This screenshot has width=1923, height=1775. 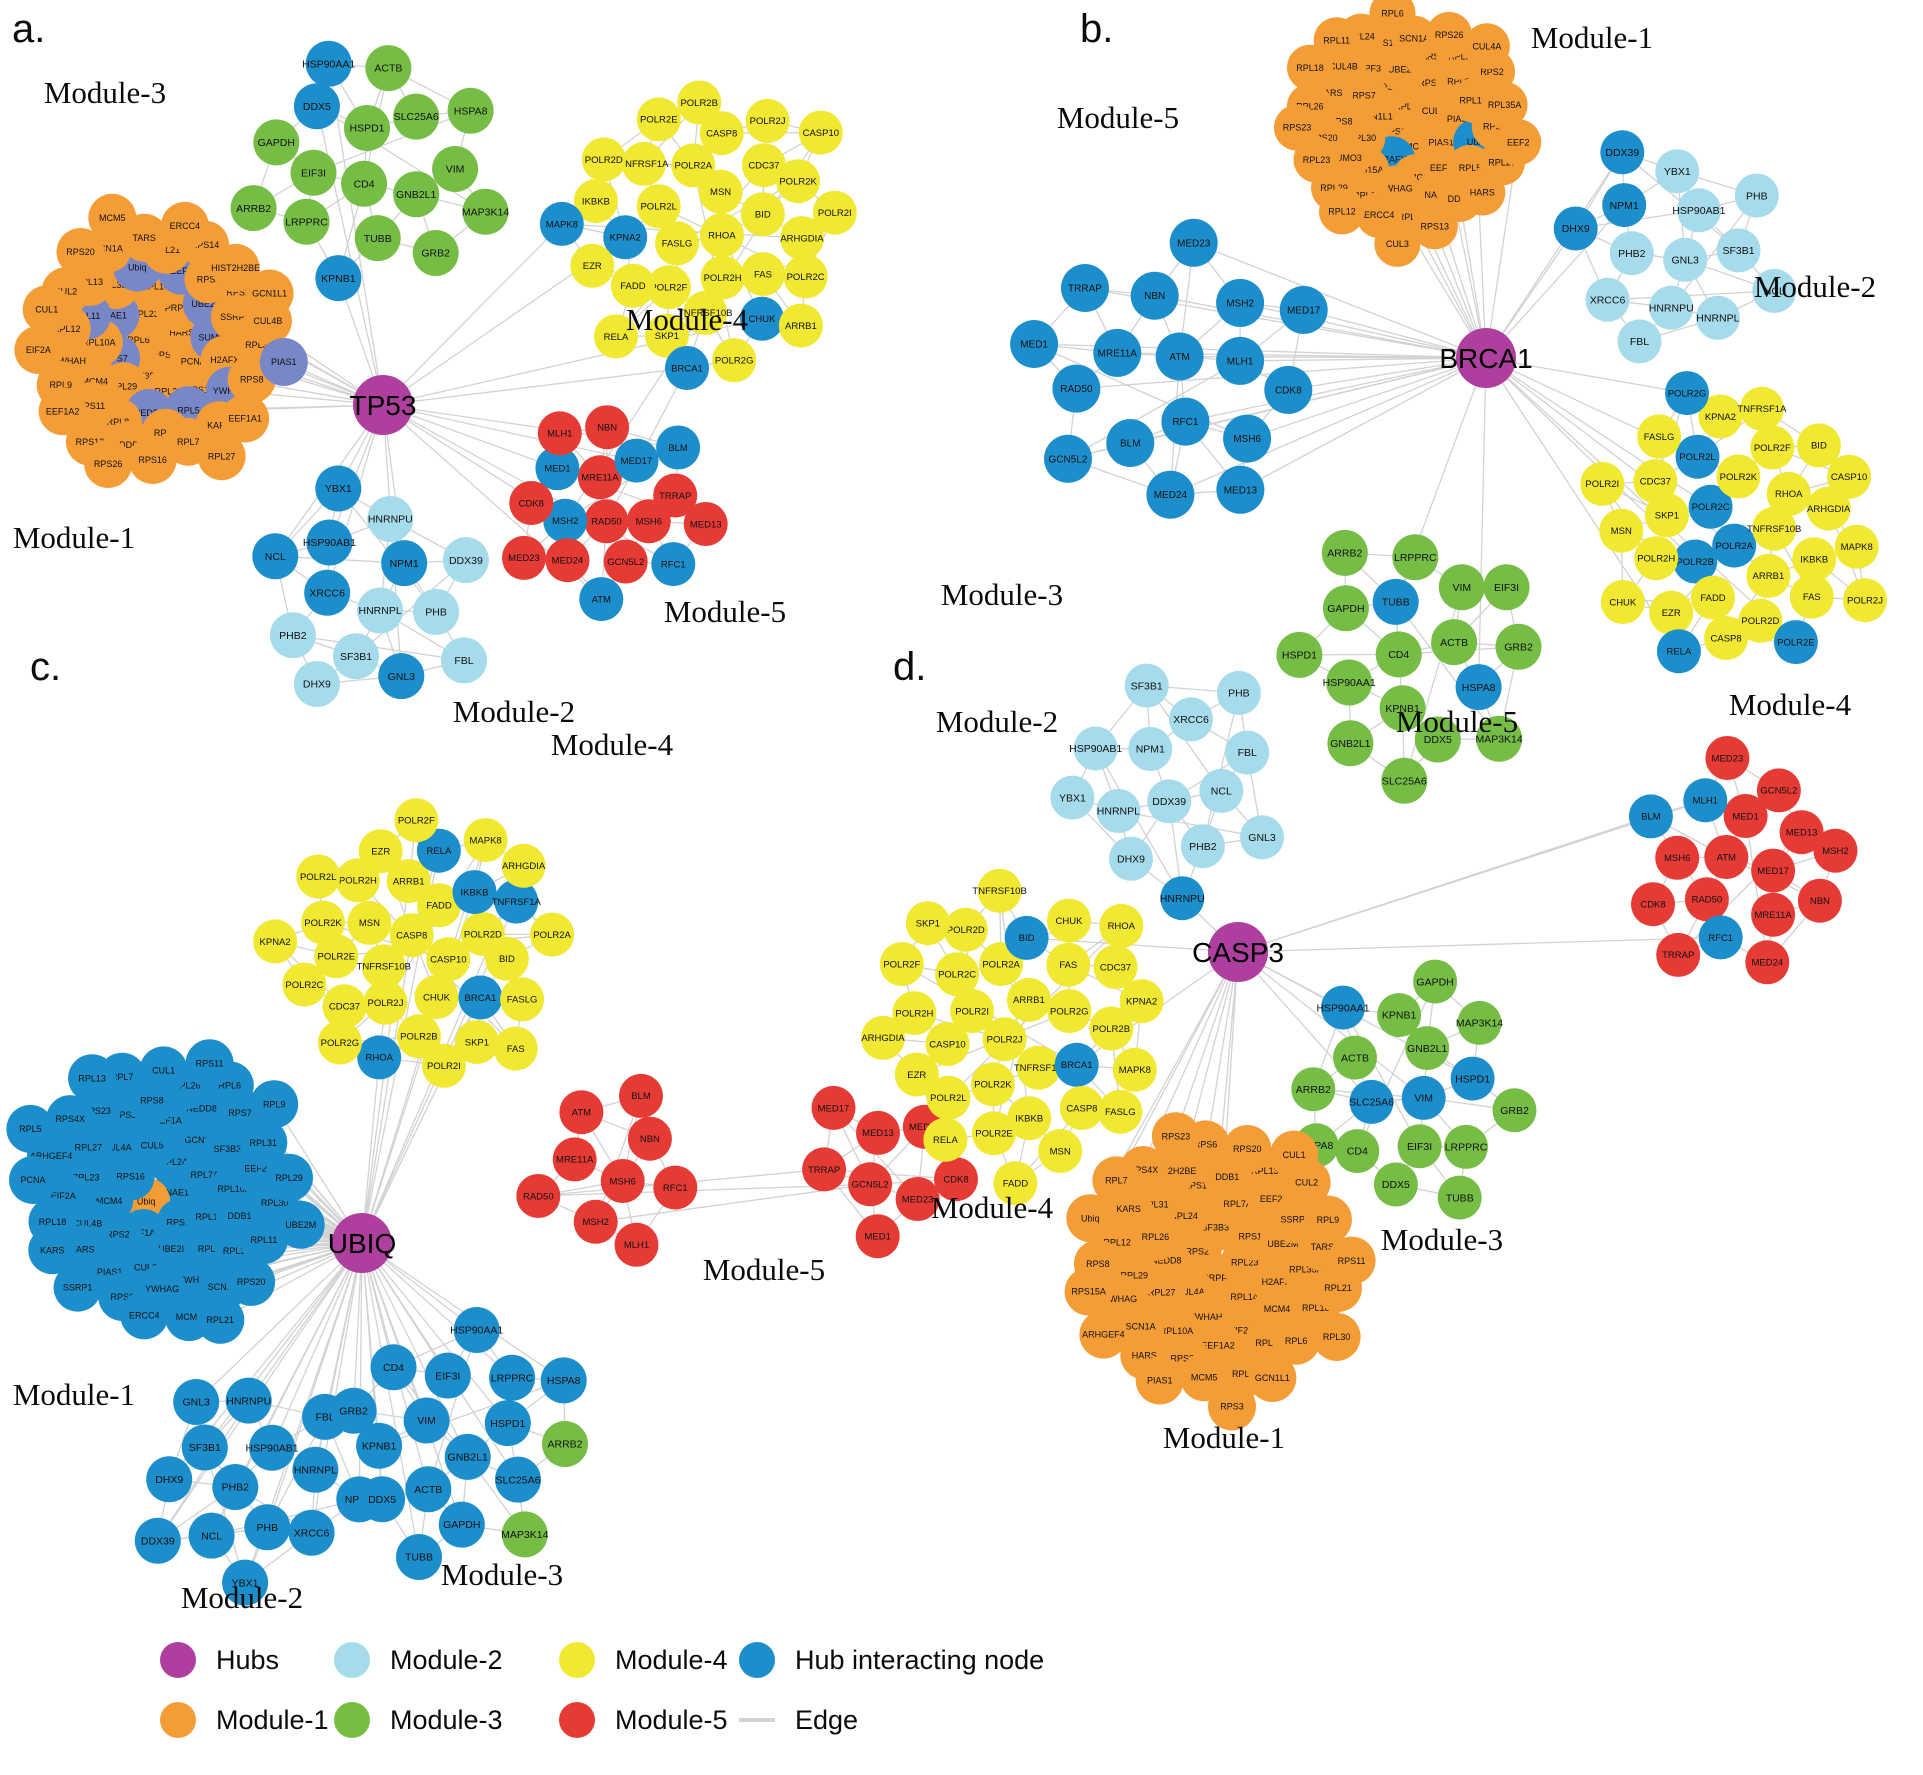 I want to click on node-tubb: TUBB, so click(x=1395, y=601).